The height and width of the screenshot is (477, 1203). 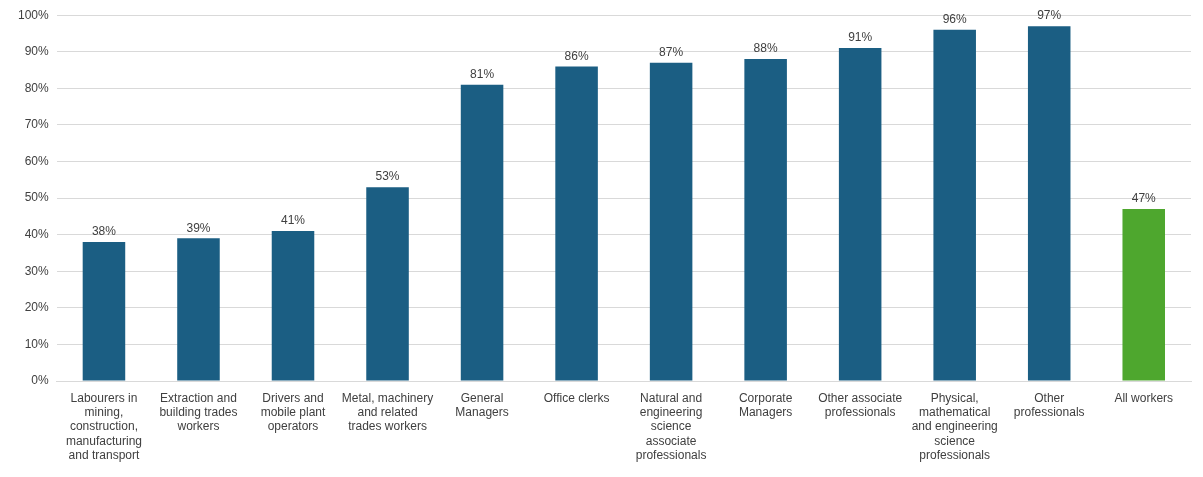 I want to click on data-label: 87%, so click(x=671, y=52).